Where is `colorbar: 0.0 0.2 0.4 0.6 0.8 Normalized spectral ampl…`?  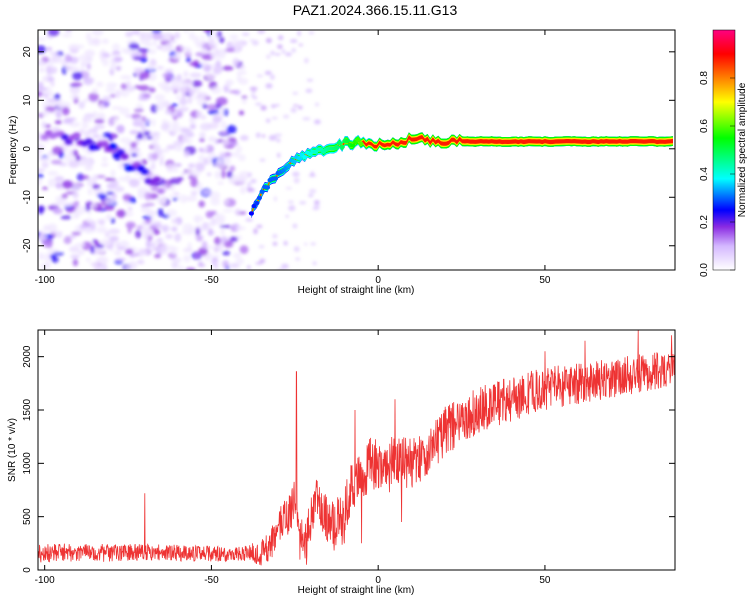 colorbar: 0.0 0.2 0.4 0.6 0.8 Normalized spectral ampl… is located at coordinates (723, 153).